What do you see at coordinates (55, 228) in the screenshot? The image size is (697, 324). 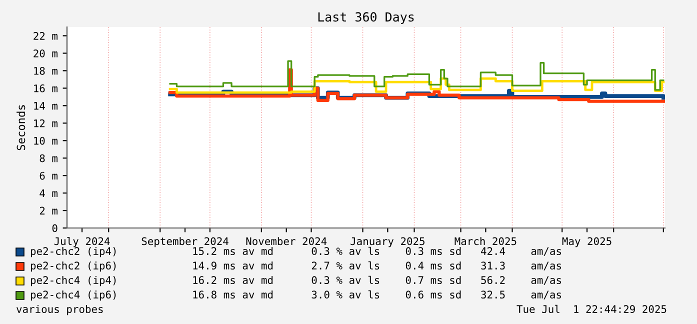 I see `y-tick-label: 0` at bounding box center [55, 228].